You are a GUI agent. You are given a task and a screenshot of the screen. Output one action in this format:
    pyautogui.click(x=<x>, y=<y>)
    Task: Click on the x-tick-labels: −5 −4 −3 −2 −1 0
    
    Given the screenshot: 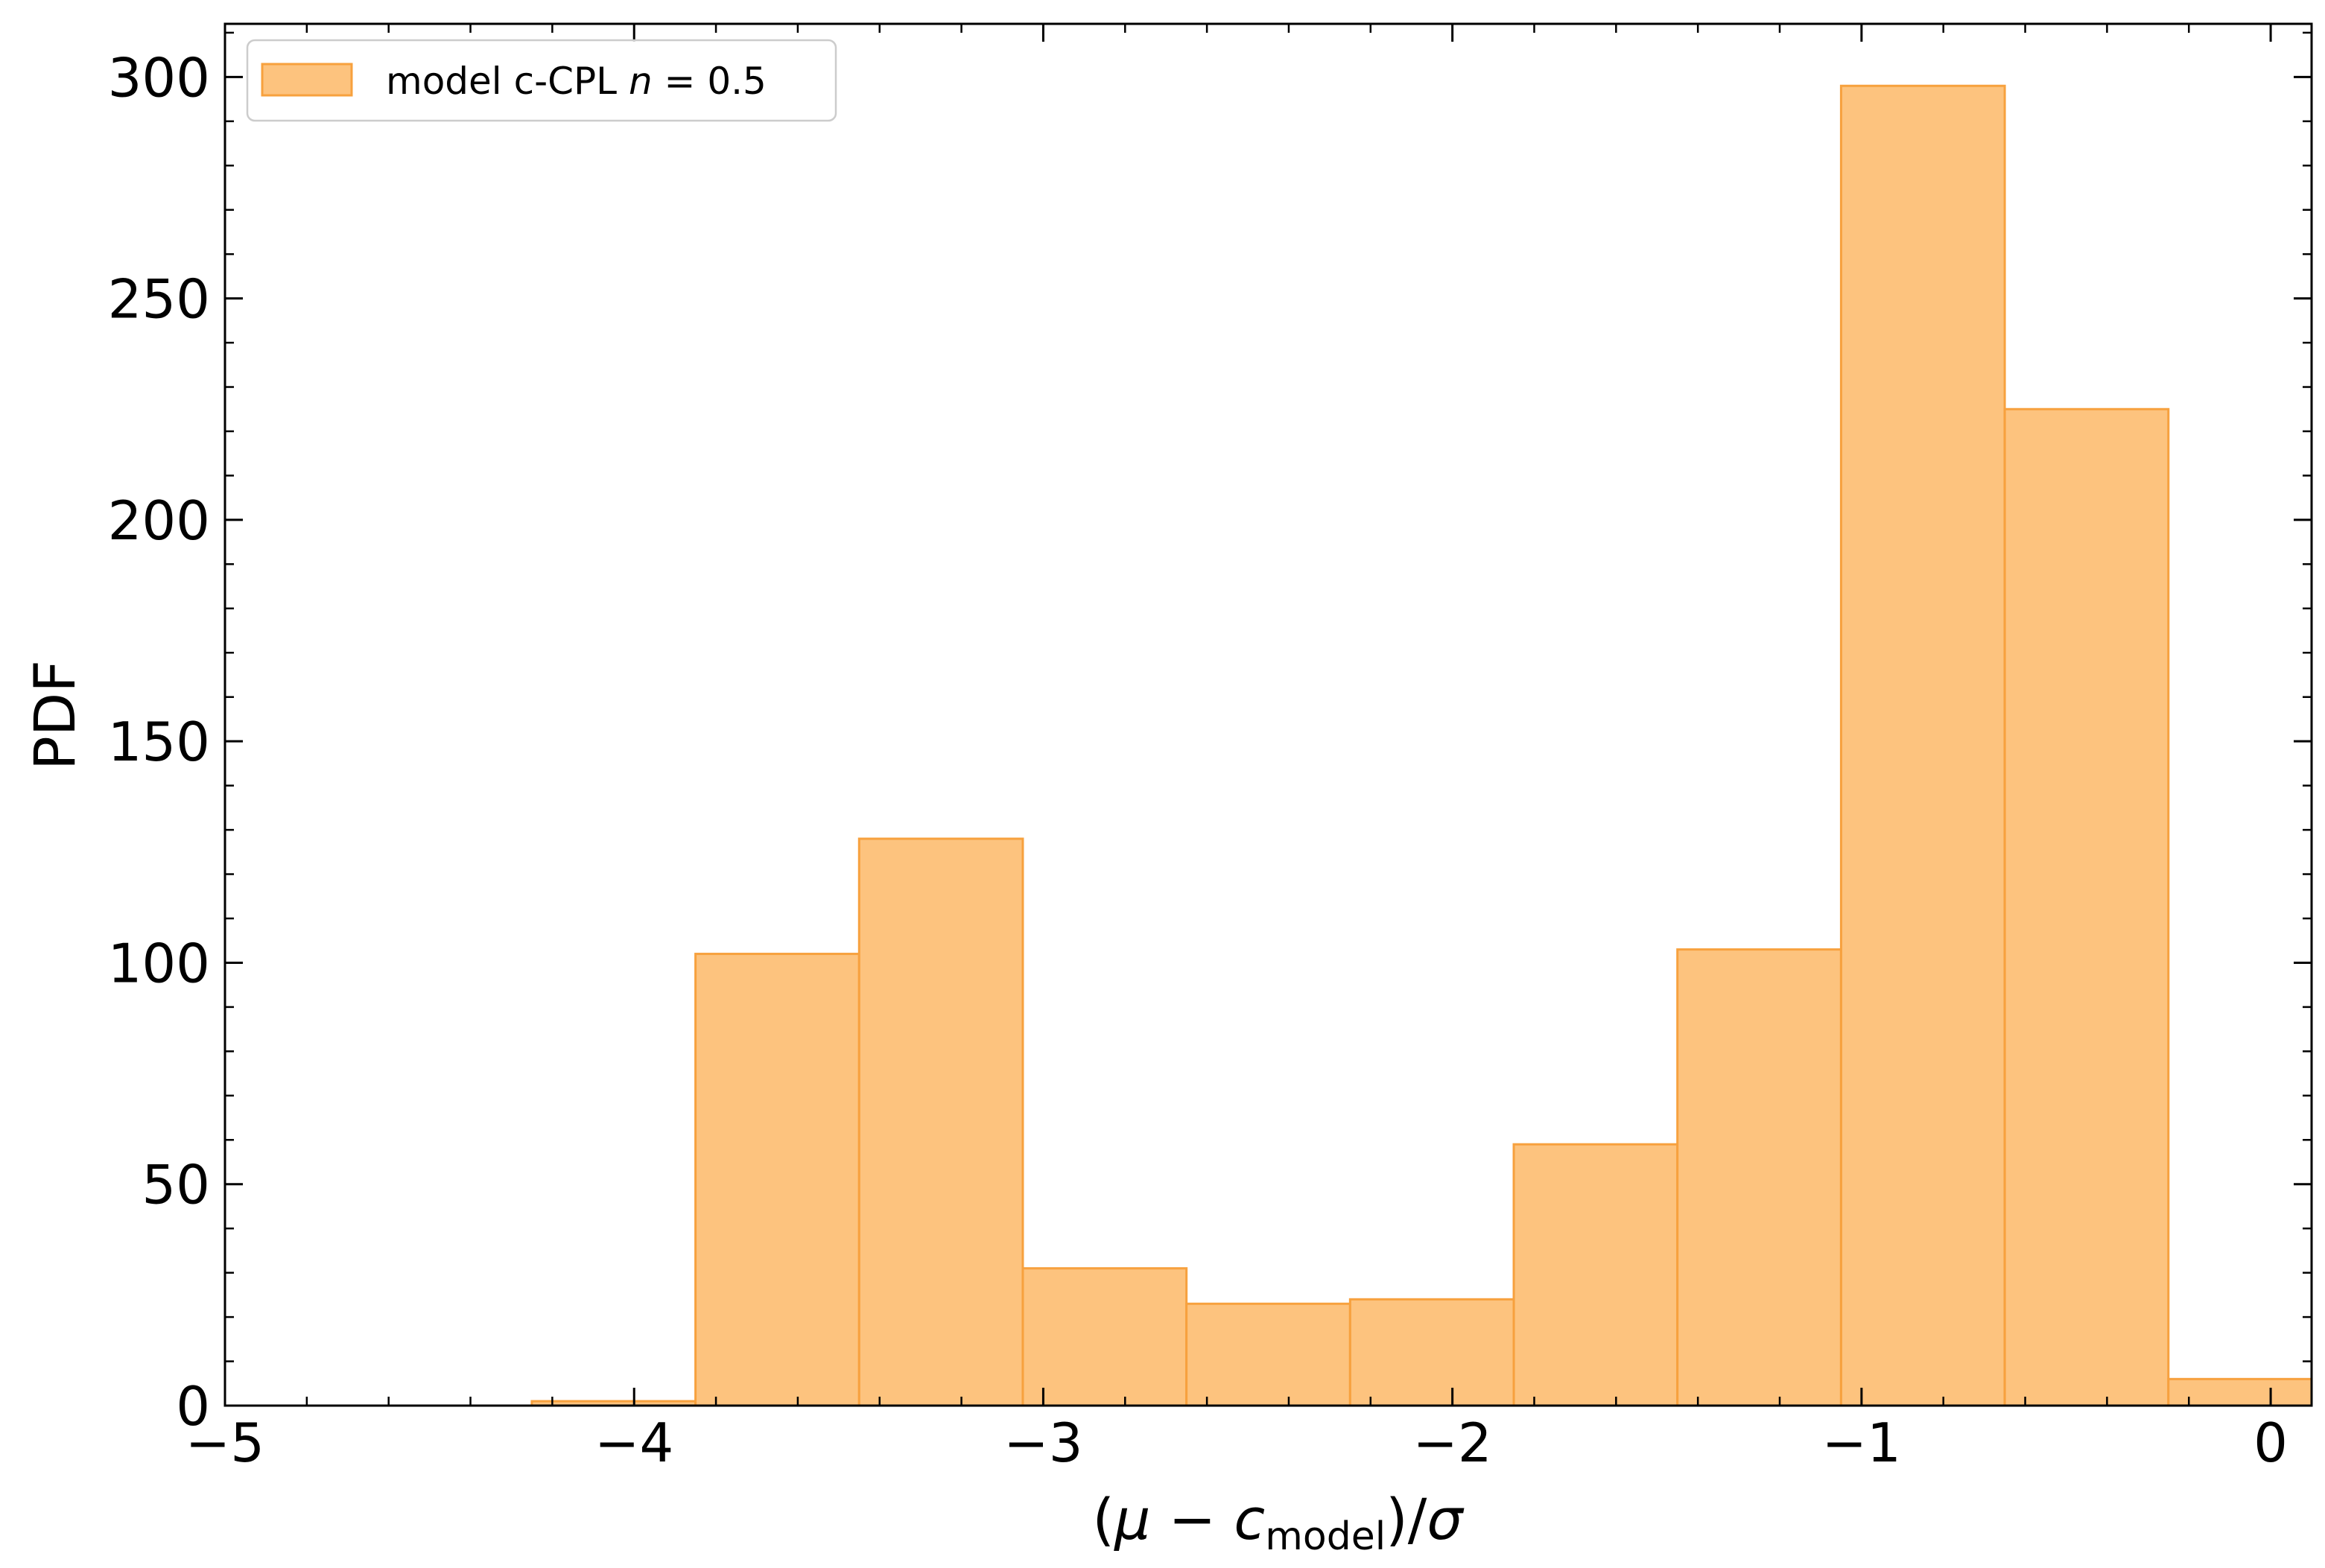 What is the action you would take?
    pyautogui.click(x=1236, y=1443)
    